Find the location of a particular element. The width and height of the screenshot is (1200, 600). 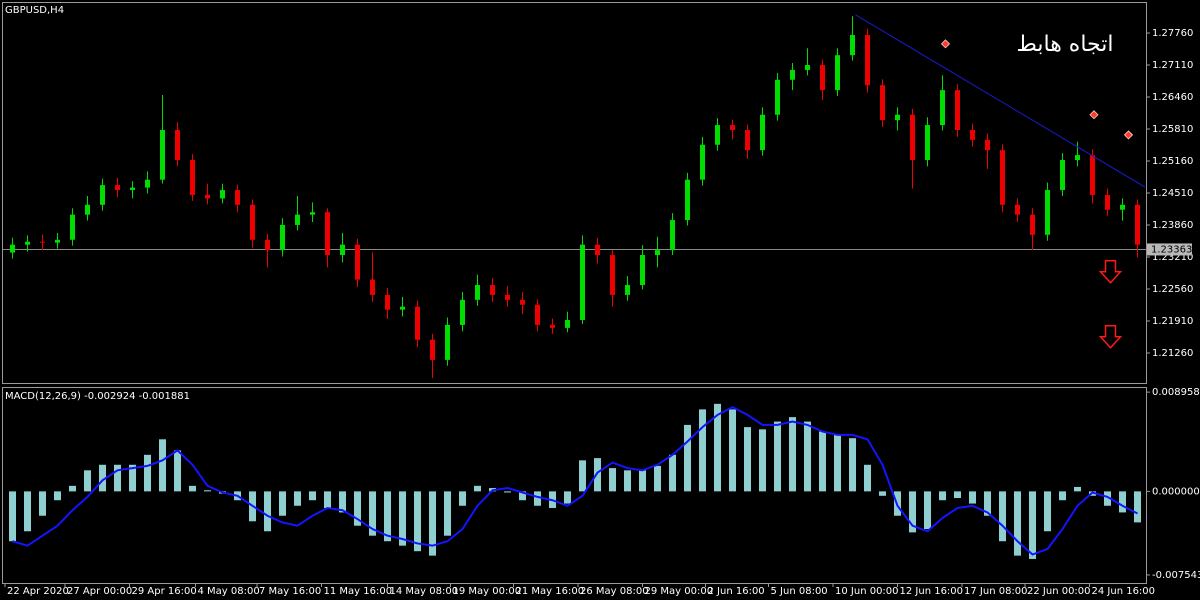

x-tick-label: 2 Jun 16:00 is located at coordinates (736, 591).